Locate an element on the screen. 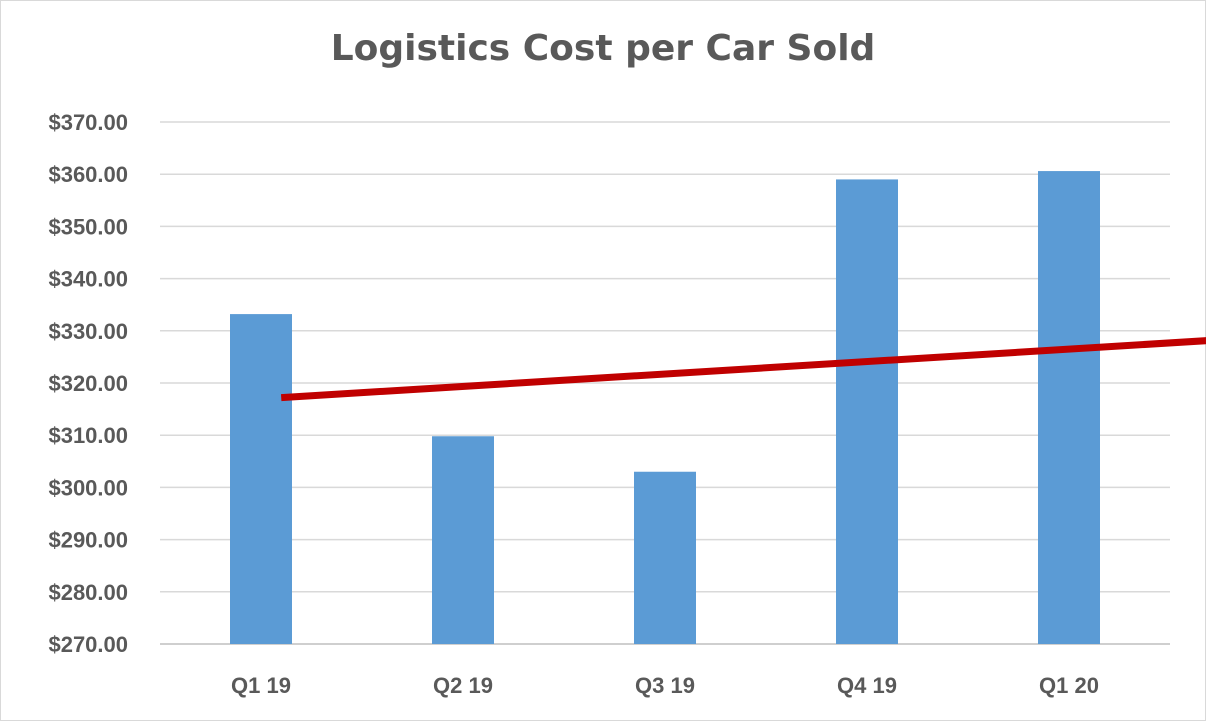 The image size is (1206, 721). y-tick-label: $300.00 is located at coordinates (88, 487).